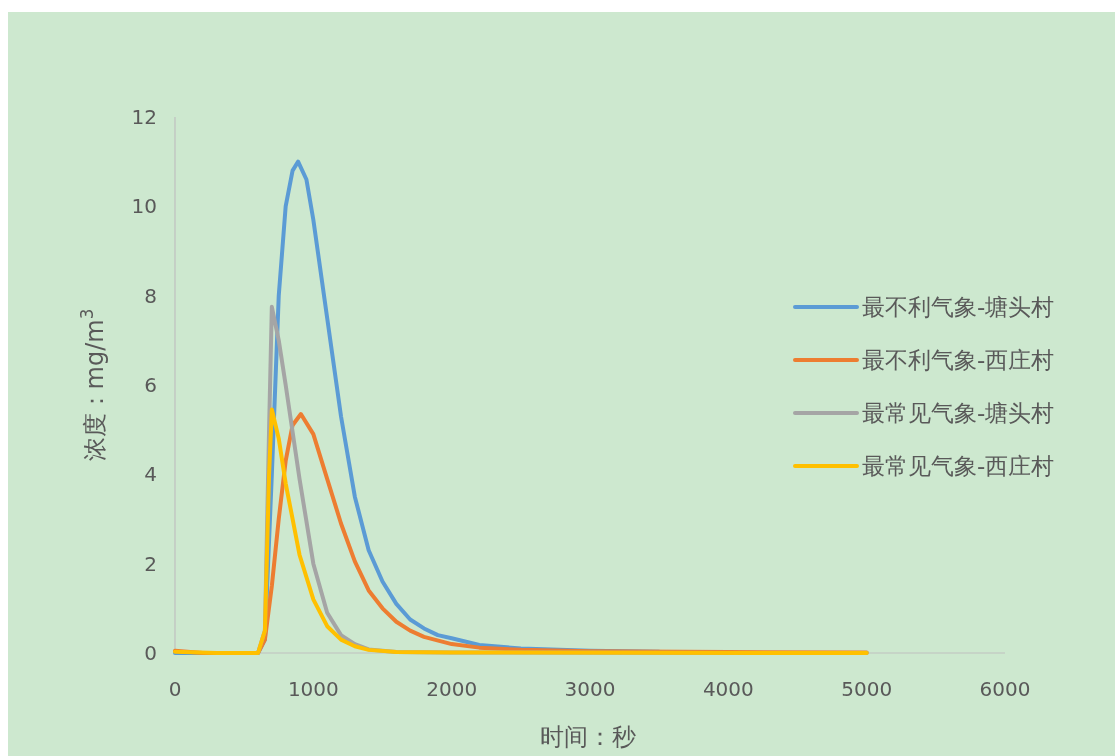  I want to click on x-axis-title: 时间：秒, so click(588, 737).